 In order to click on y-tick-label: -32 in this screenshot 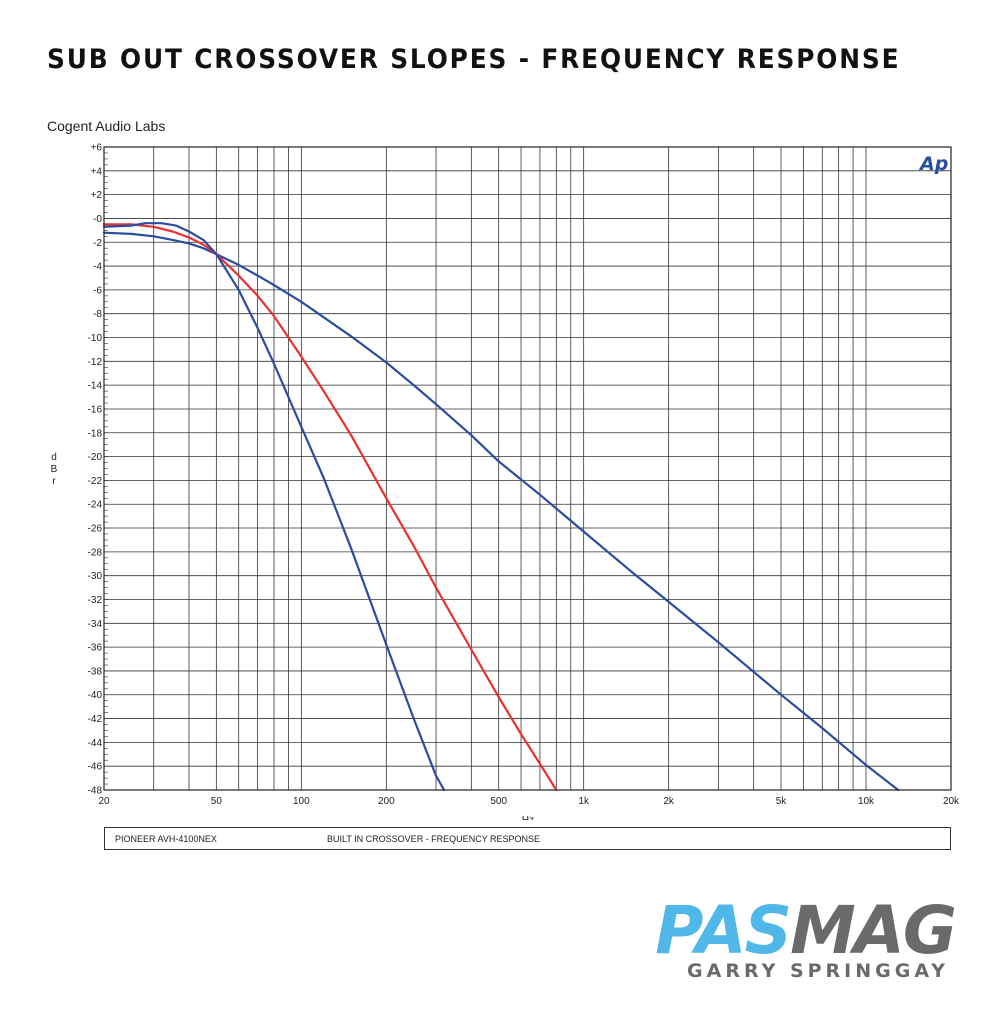, I will do `click(95, 600)`.